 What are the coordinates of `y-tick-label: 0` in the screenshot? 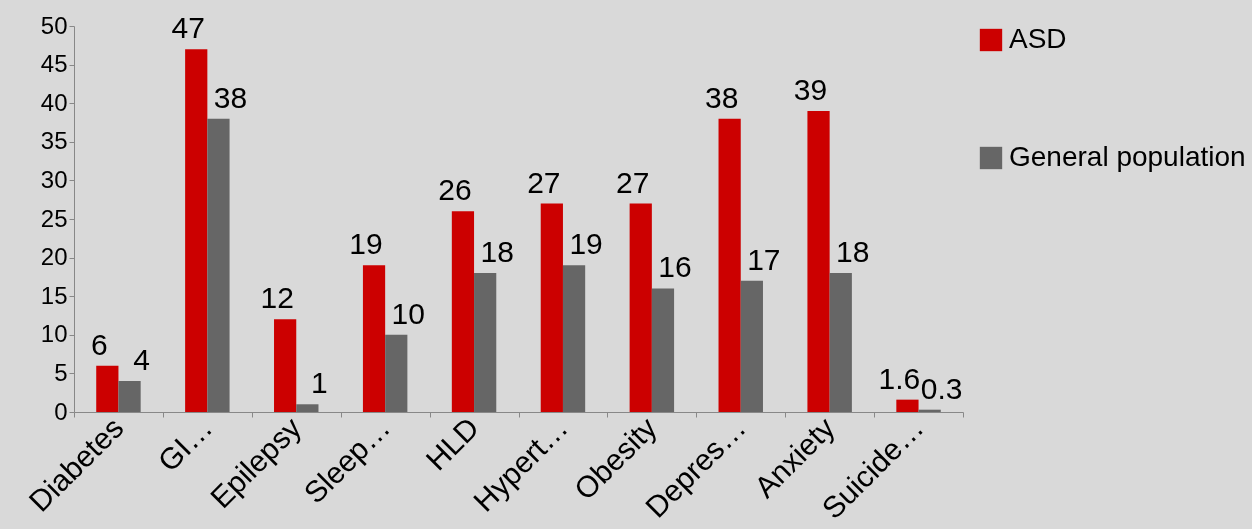 It's located at (61, 411).